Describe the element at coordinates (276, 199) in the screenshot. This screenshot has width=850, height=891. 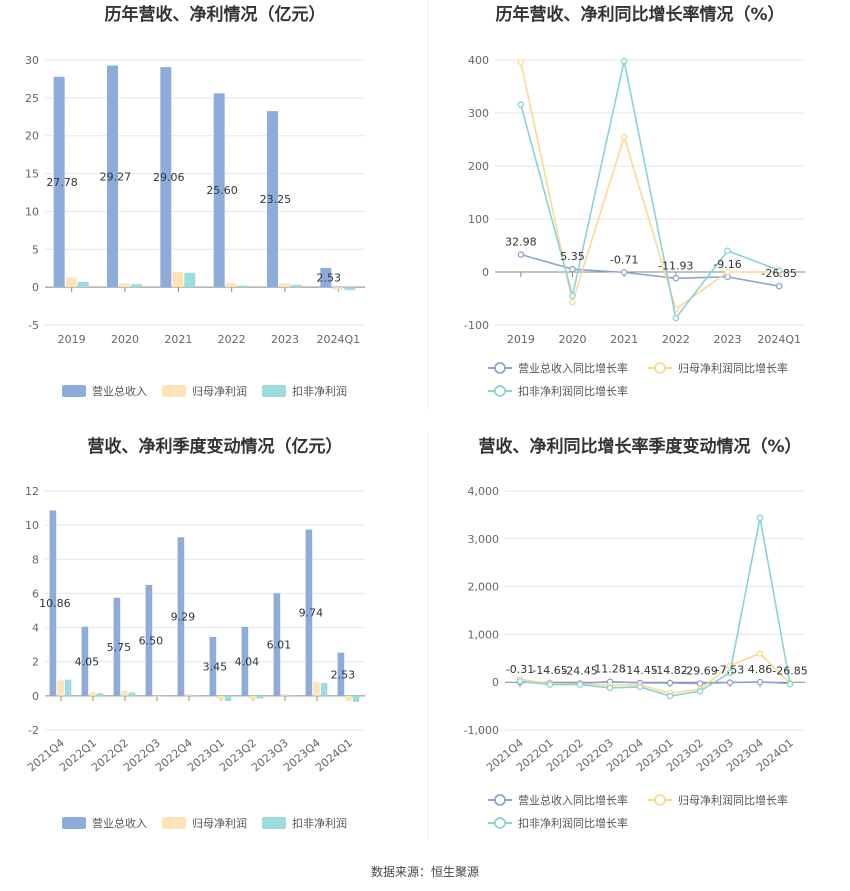
I see `data-label: 23.25` at that location.